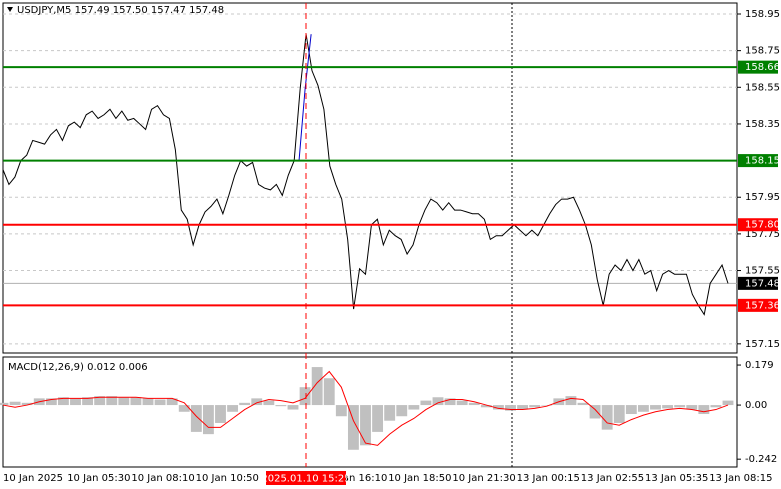  Describe the element at coordinates (762, 124) in the screenshot. I see `y-tick-label: 158.35` at that location.